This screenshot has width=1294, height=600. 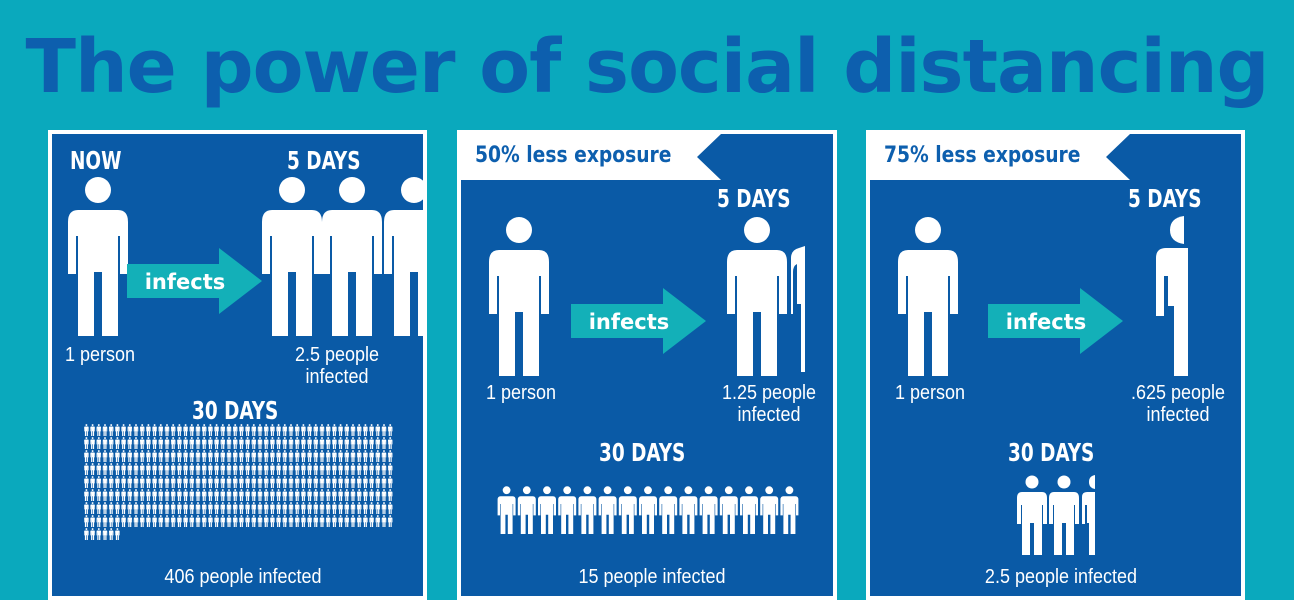 I want to click on crowd-grid, so click(x=238, y=482).